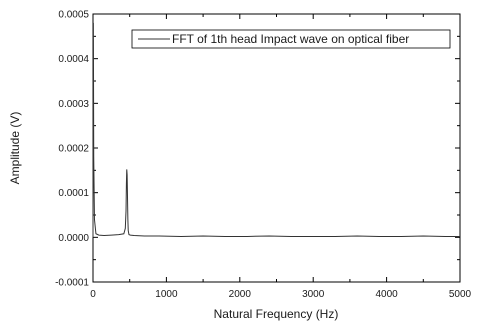  What do you see at coordinates (15, 148) in the screenshot?
I see `y-axis-title: Amplitude (V)` at bounding box center [15, 148].